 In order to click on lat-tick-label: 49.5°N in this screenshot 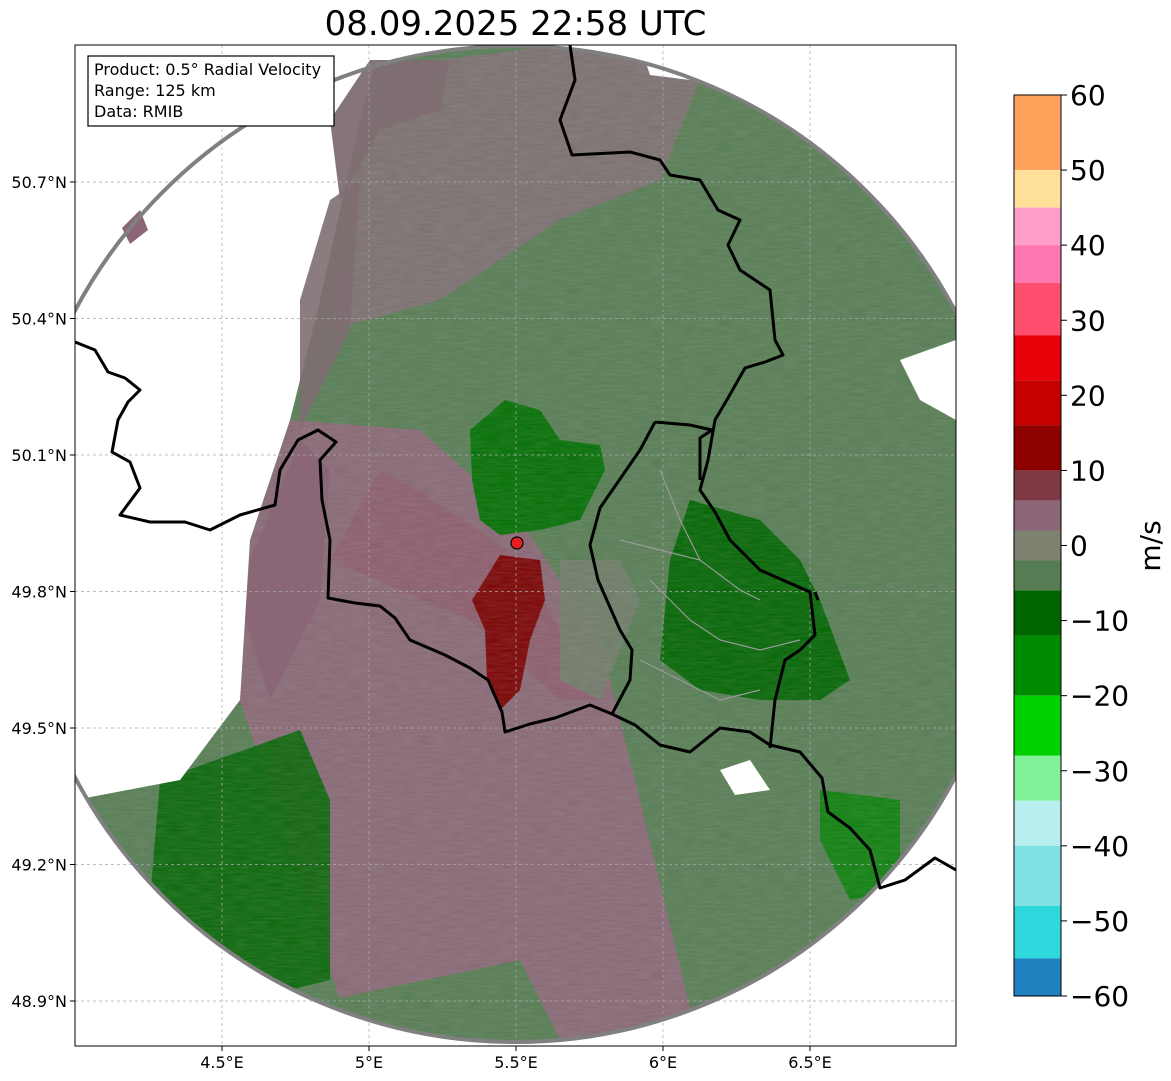, I will do `click(39, 728)`.